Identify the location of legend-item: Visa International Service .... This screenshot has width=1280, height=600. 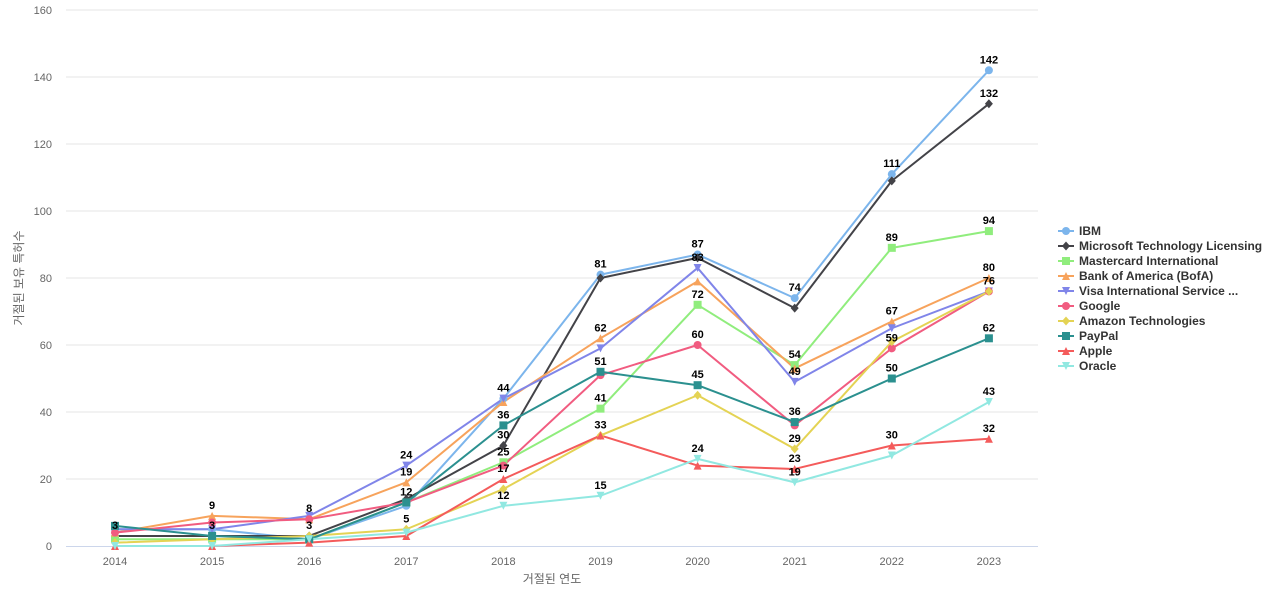
(1148, 291).